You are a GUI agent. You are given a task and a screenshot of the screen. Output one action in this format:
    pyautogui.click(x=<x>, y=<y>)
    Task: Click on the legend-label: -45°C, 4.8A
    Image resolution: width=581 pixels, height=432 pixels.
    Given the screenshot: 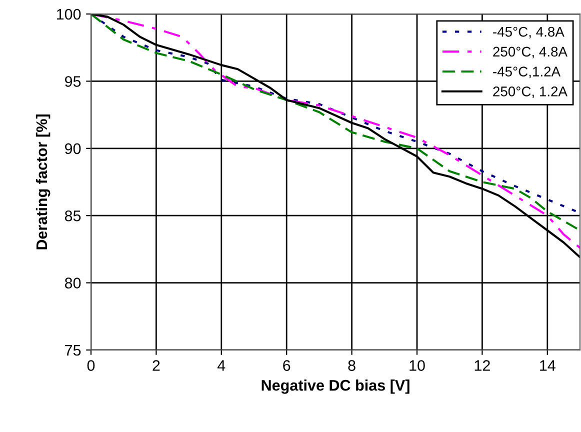 What is the action you would take?
    pyautogui.click(x=528, y=32)
    